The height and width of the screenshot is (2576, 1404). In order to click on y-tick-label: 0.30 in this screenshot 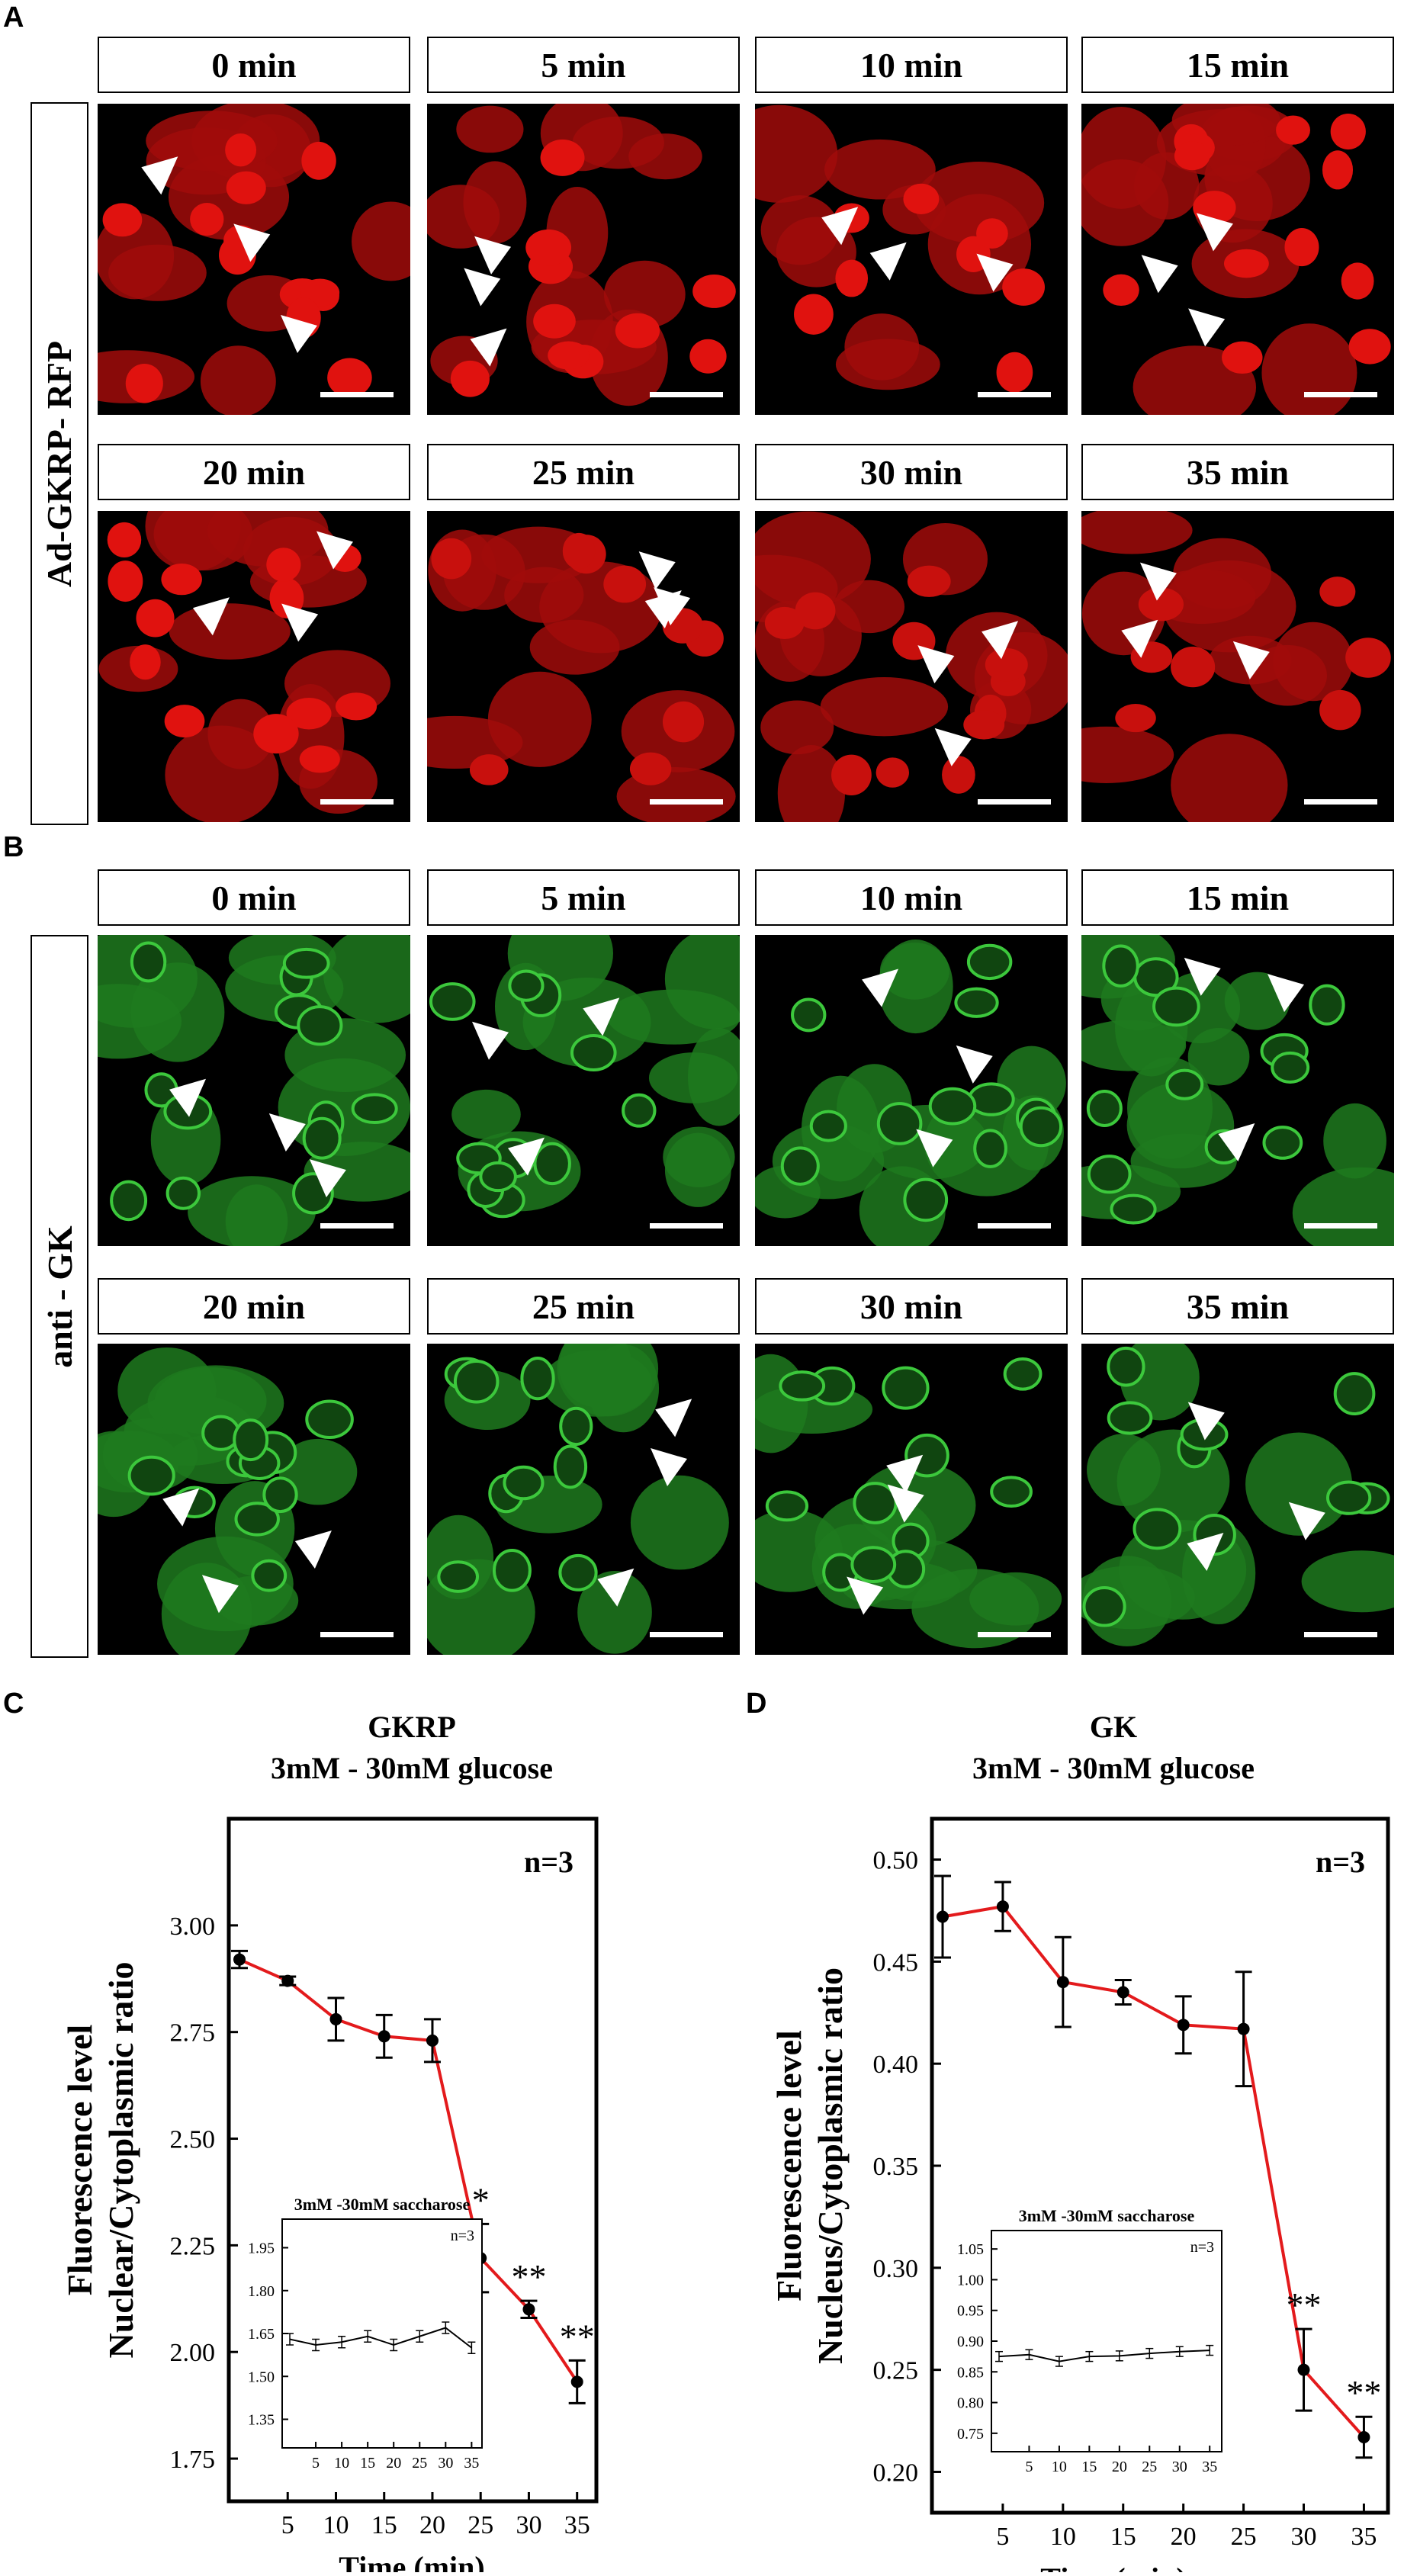, I will do `click(896, 2269)`.